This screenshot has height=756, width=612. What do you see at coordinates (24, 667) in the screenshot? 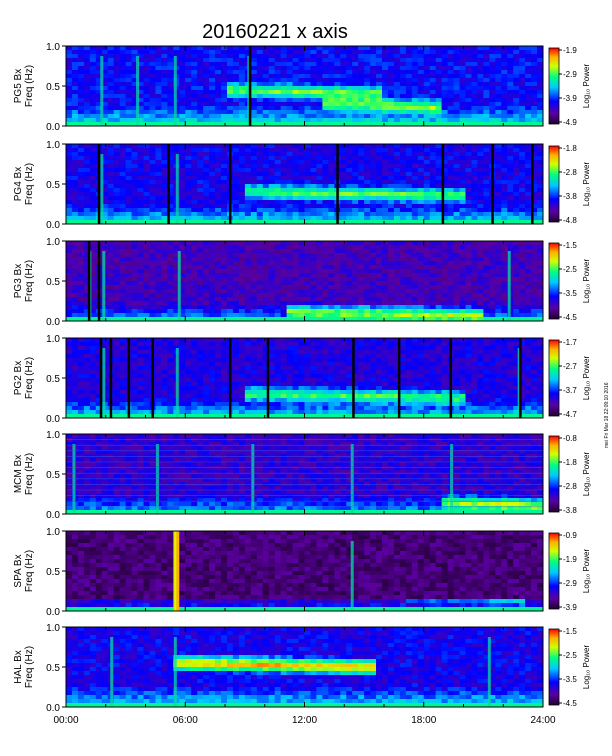
I see `y-axis-label: HAL BxFreq (Hz)` at bounding box center [24, 667].